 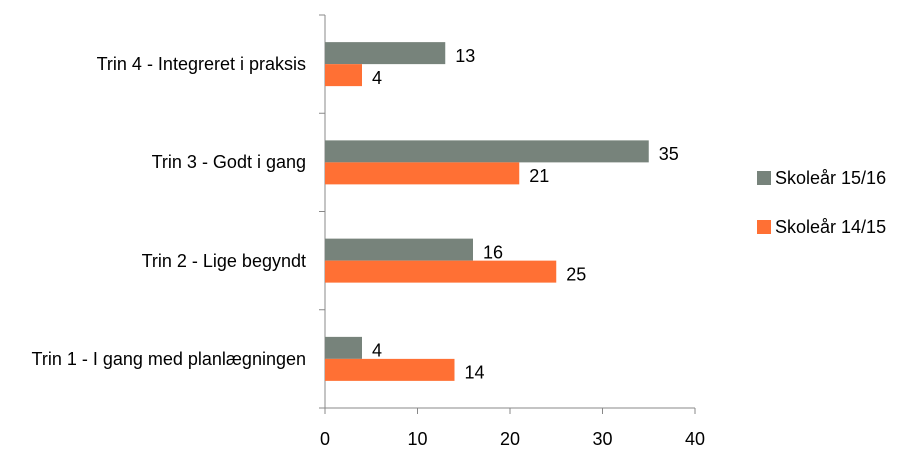 I want to click on category-text: Trin 4 - Integreret i praksis, so click(x=201, y=64).